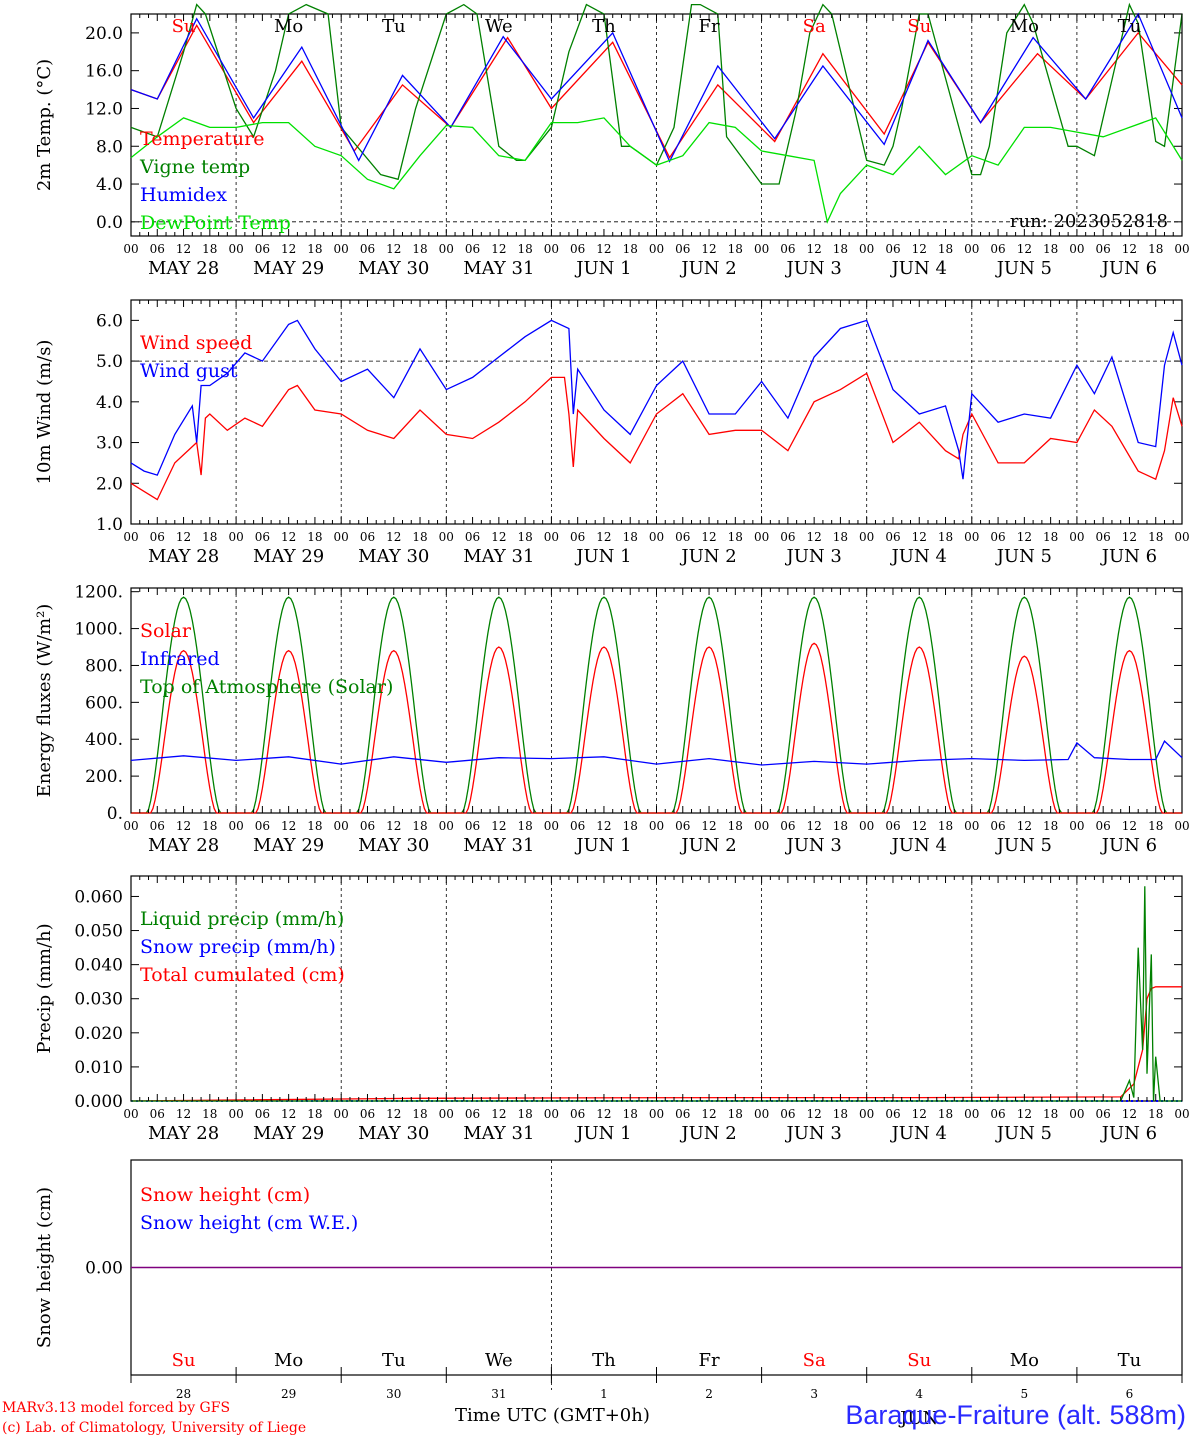 The height and width of the screenshot is (1440, 1194). Describe the element at coordinates (709, 1394) in the screenshot. I see `day-number-label: 2` at that location.